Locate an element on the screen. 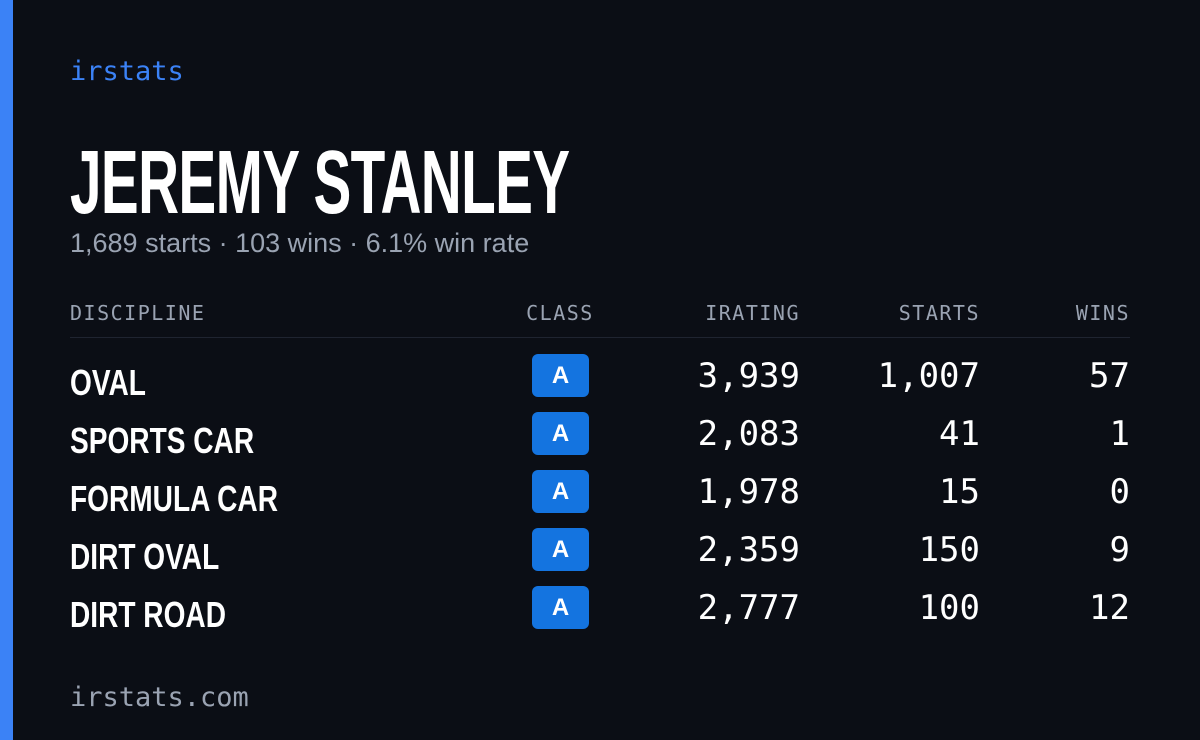  stat-value: 100 is located at coordinates (949, 608).